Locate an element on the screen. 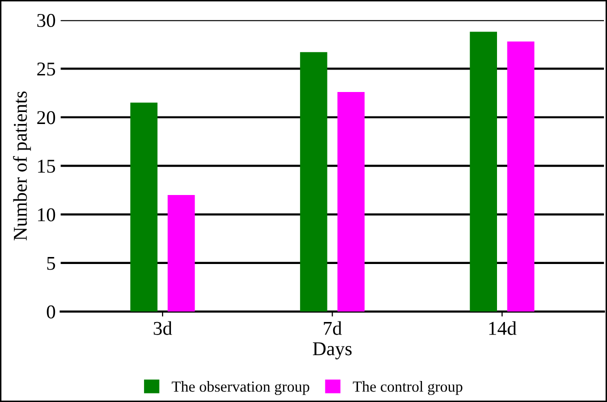 The height and width of the screenshot is (402, 607). x-tick-label: 7d is located at coordinates (333, 328).